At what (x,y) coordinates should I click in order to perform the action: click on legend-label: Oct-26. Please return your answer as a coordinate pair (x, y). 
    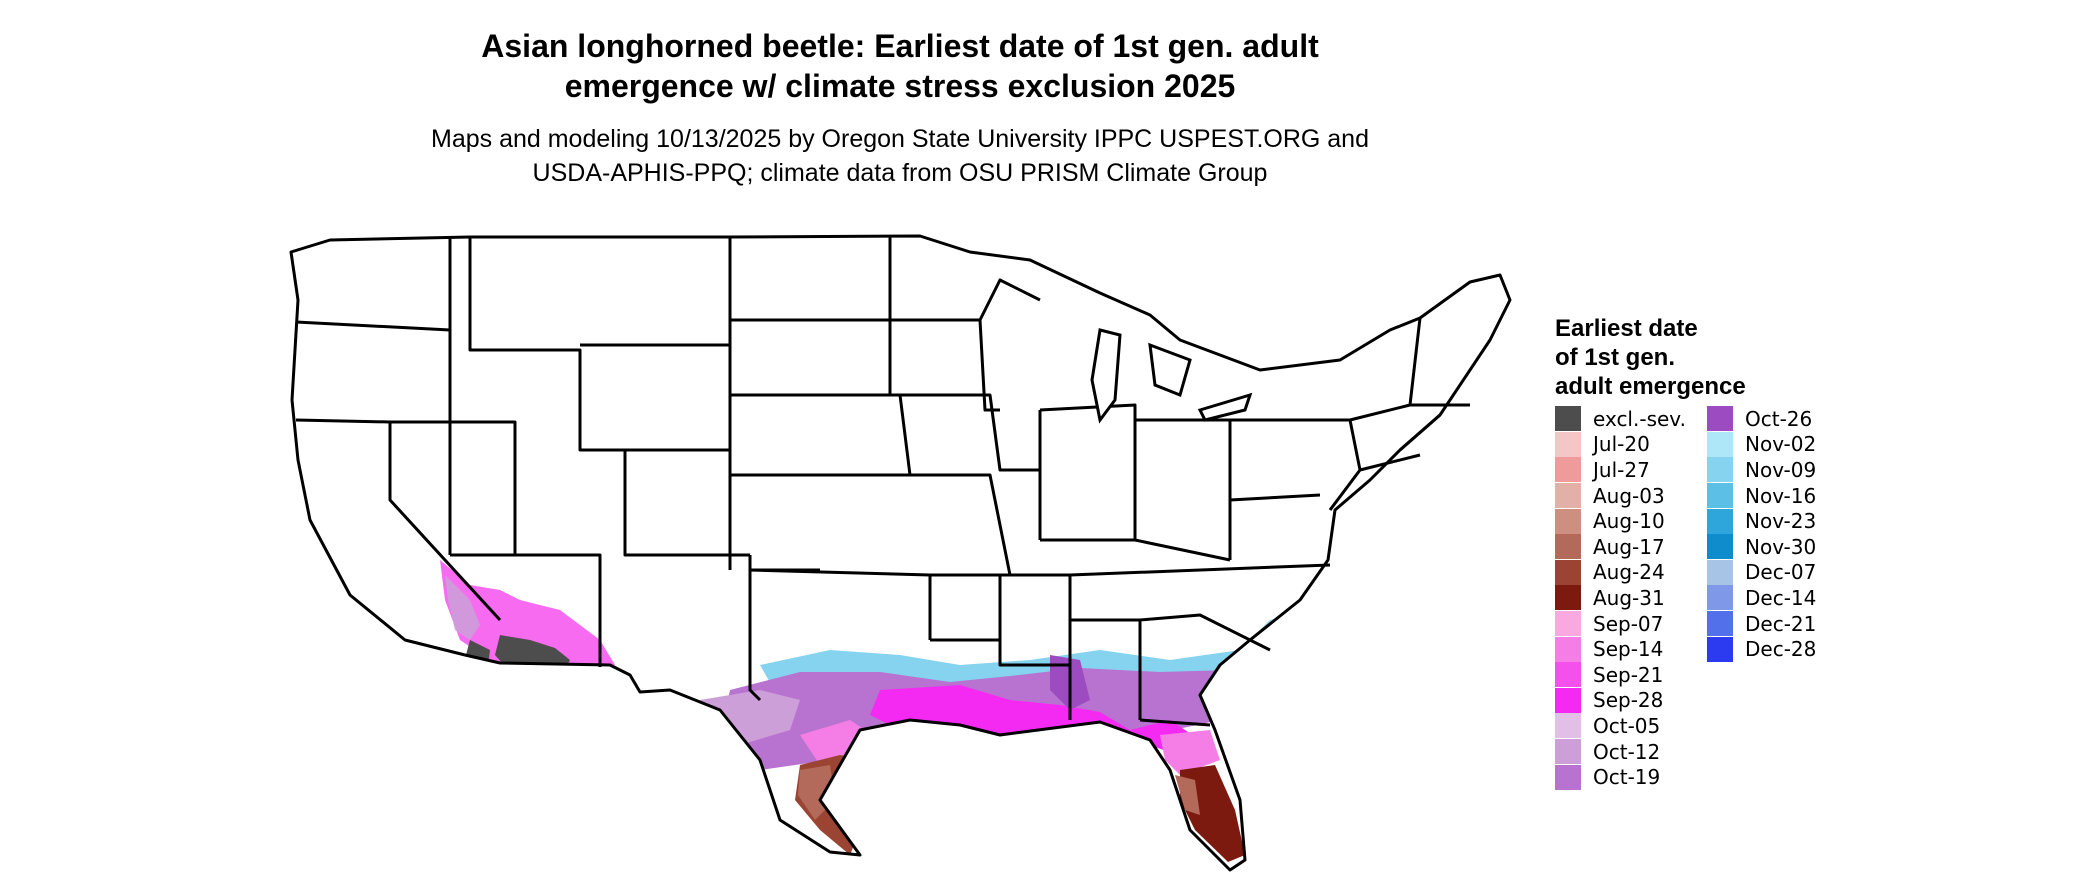
    Looking at the image, I should click on (1779, 418).